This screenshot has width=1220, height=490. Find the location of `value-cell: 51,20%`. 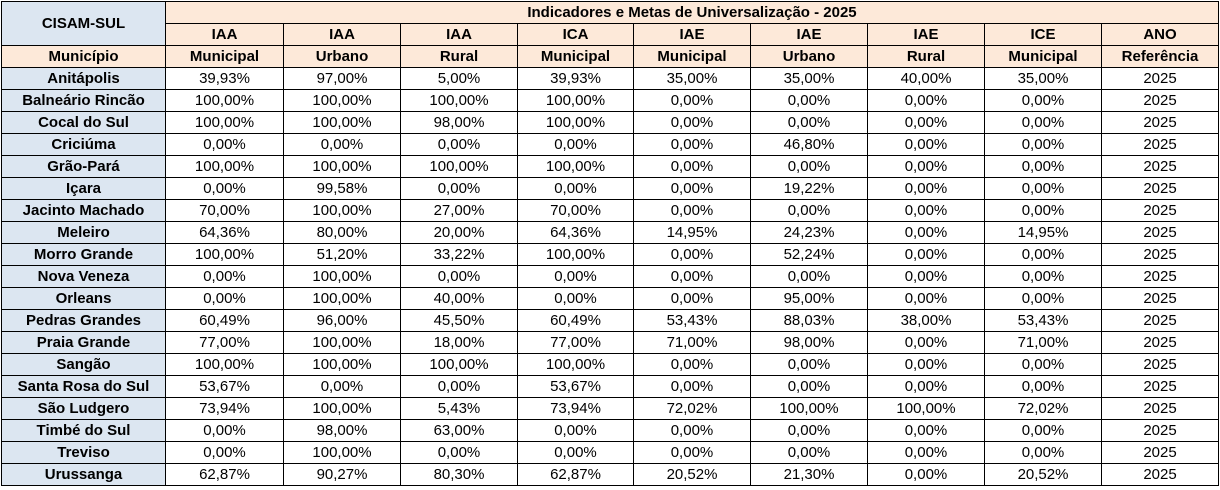

value-cell: 51,20% is located at coordinates (342, 254).